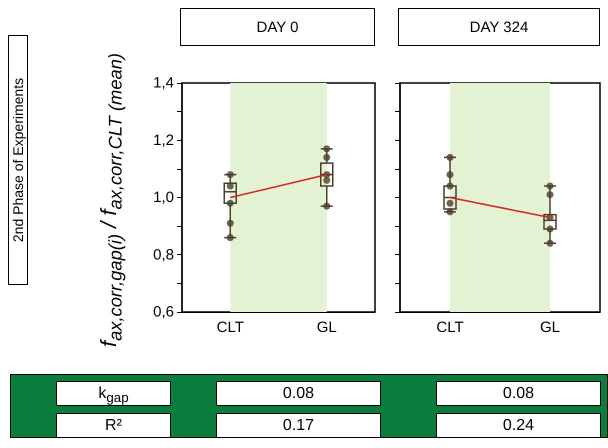 The height and width of the screenshot is (448, 608). Describe the element at coordinates (277, 27) in the screenshot. I see `chart-title: DAY 0` at that location.